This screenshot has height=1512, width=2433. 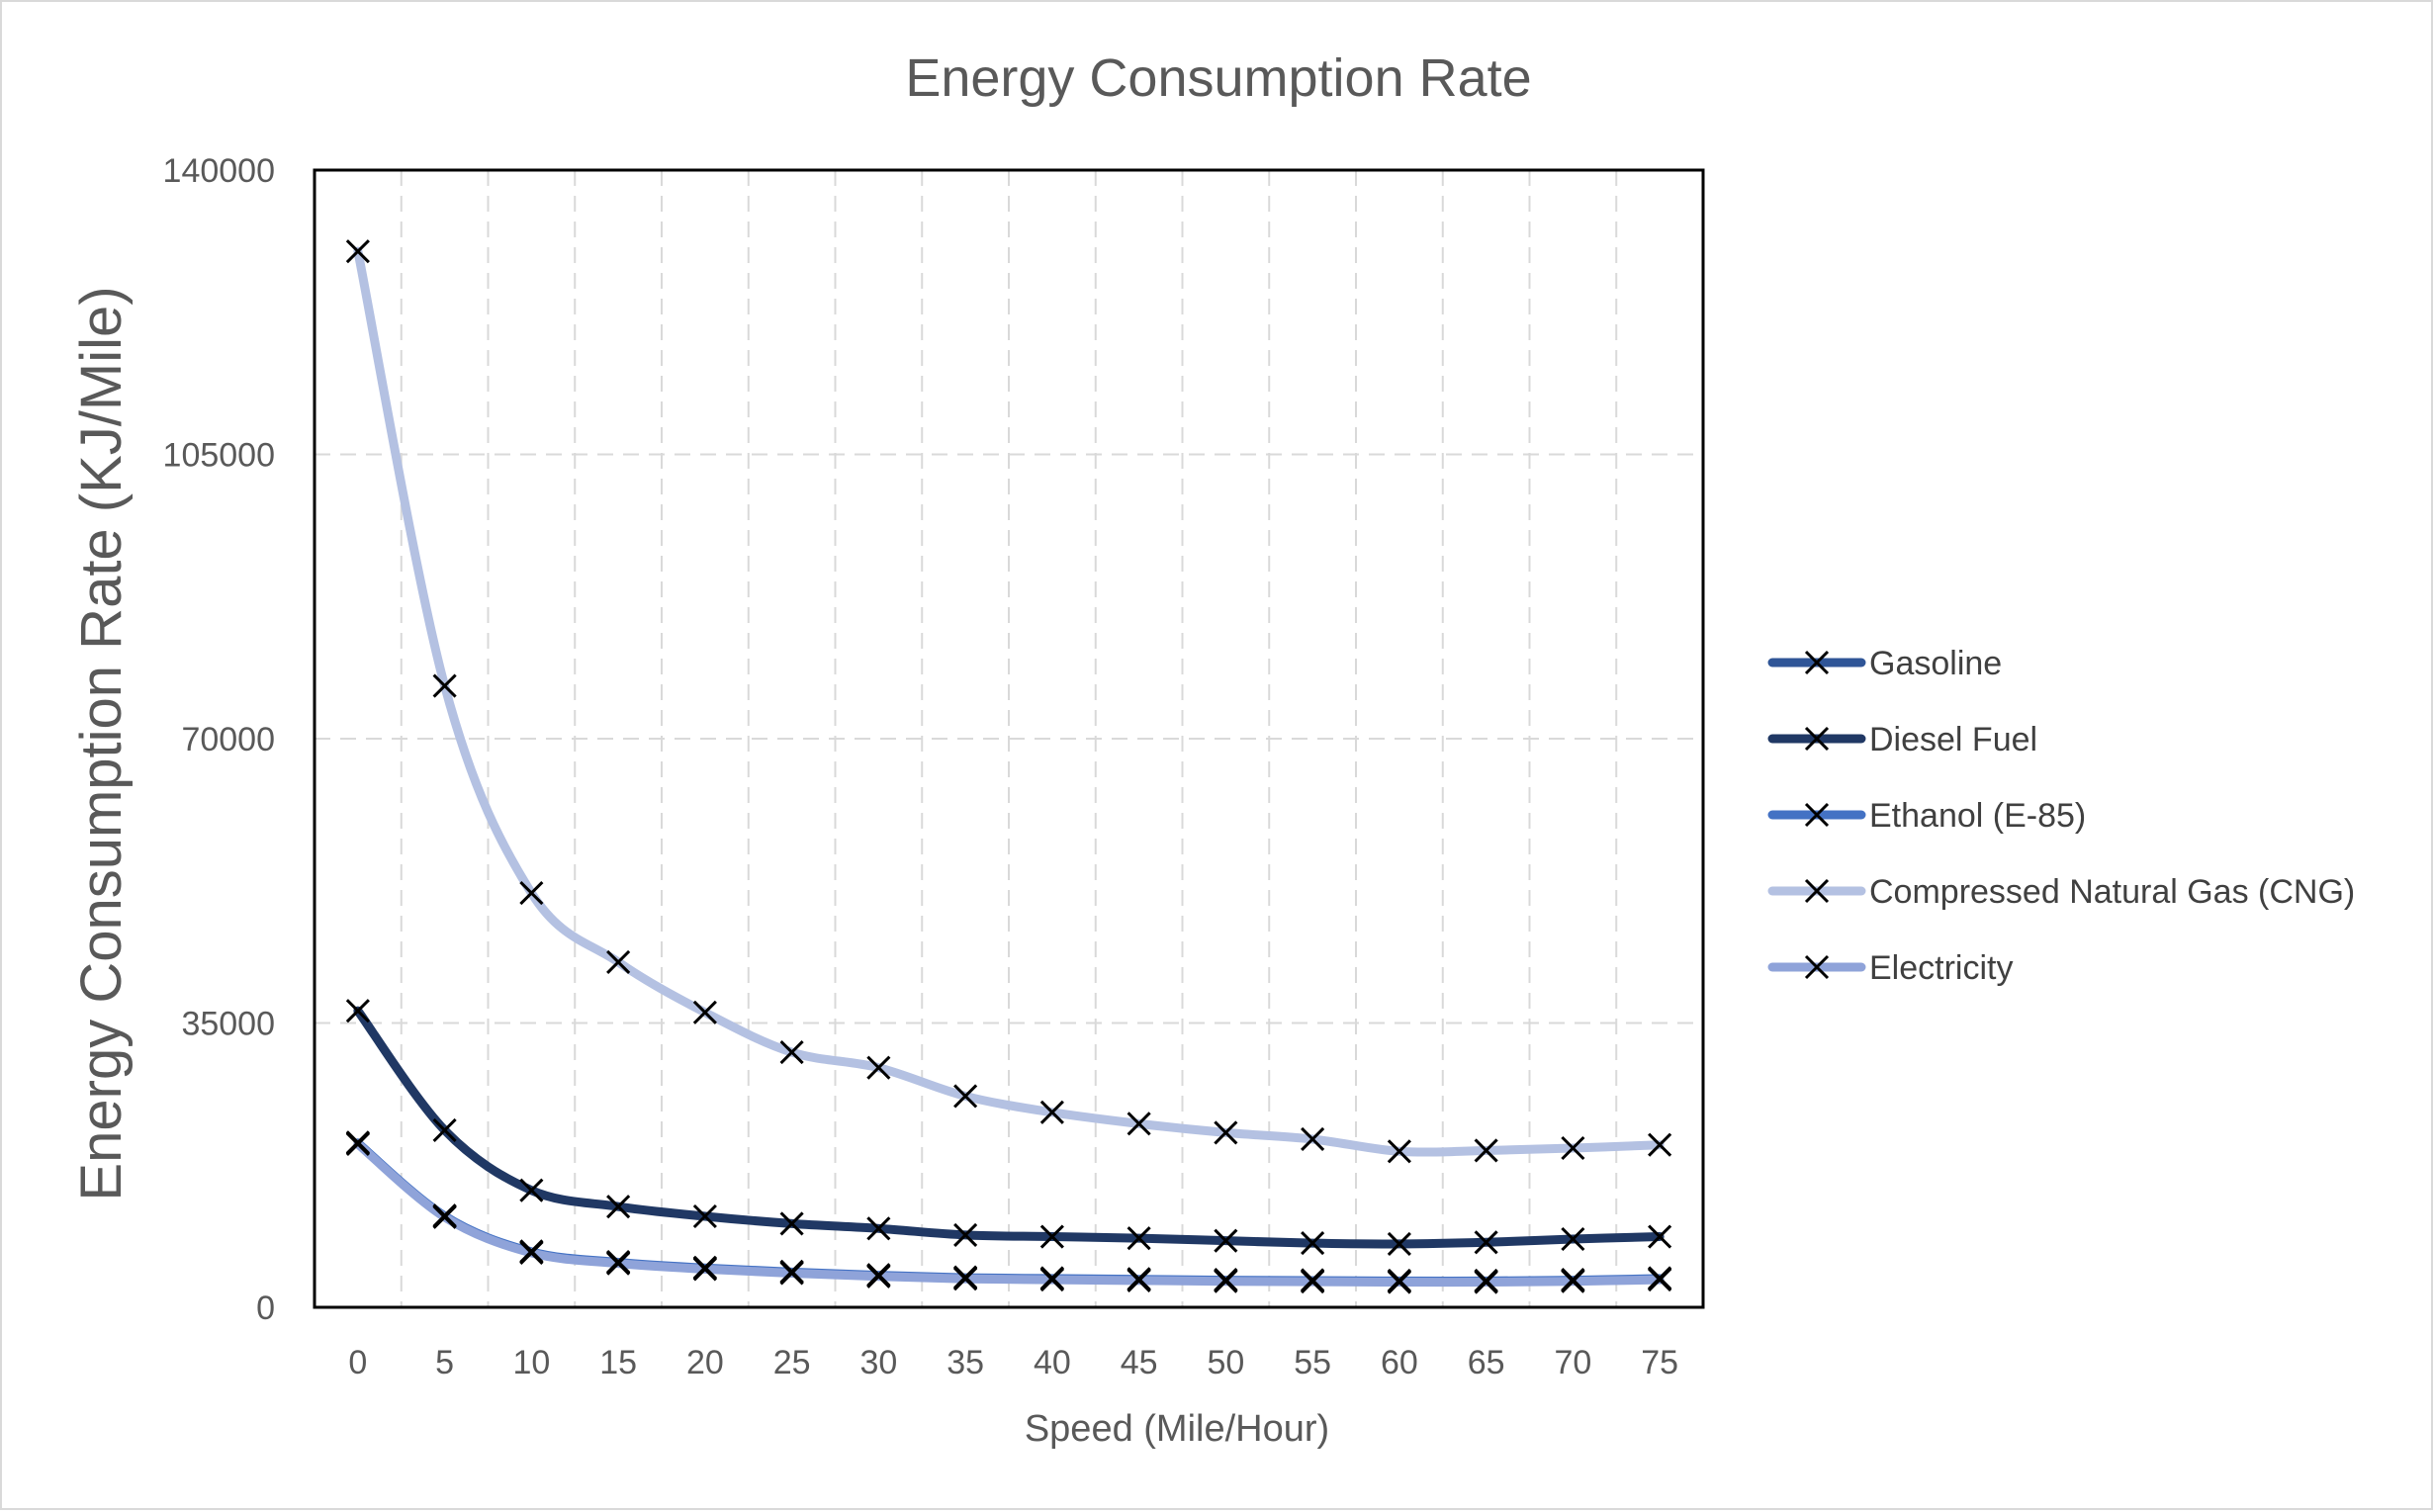 What do you see at coordinates (792, 1363) in the screenshot?
I see `x-tick-label: 25` at bounding box center [792, 1363].